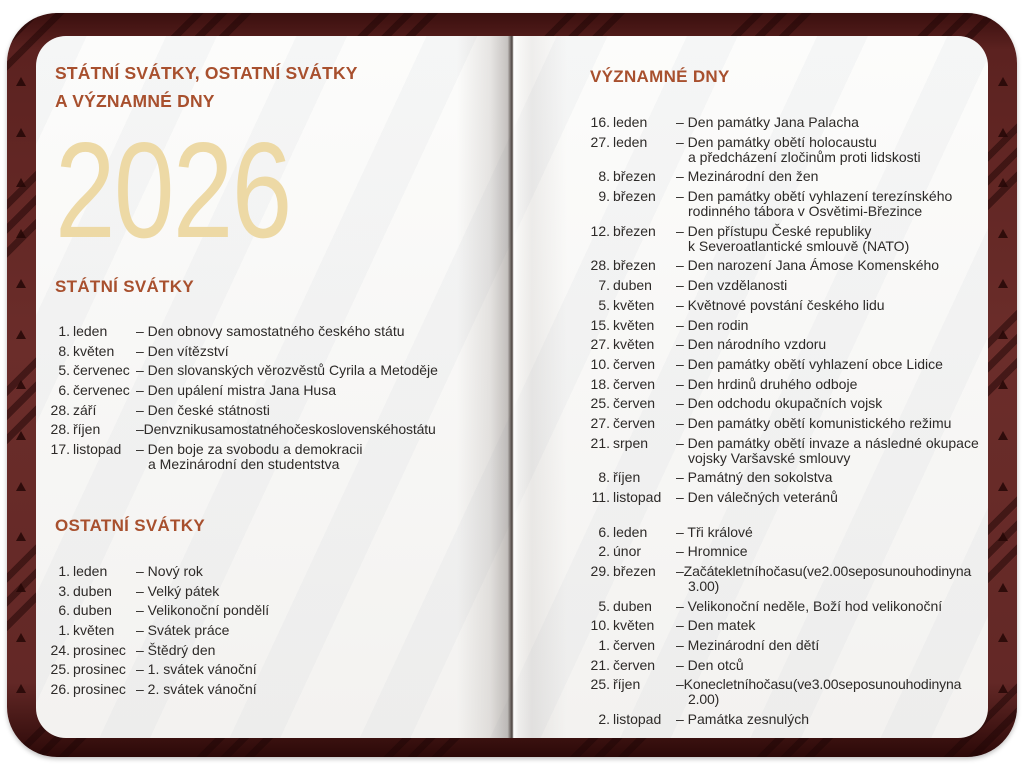 Image resolution: width=1024 pixels, height=776 pixels. Describe the element at coordinates (272, 571) in the screenshot. I see `holiday-row: 1. leden – Nový rok` at that location.